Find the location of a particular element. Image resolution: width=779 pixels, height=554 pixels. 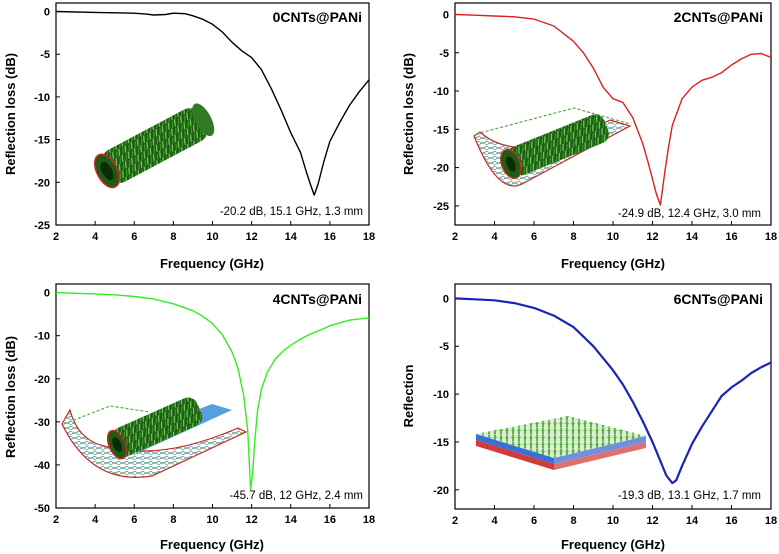

y-ticks: 0 -10 -20 -30 -40 -50 is located at coordinates (47, 401).